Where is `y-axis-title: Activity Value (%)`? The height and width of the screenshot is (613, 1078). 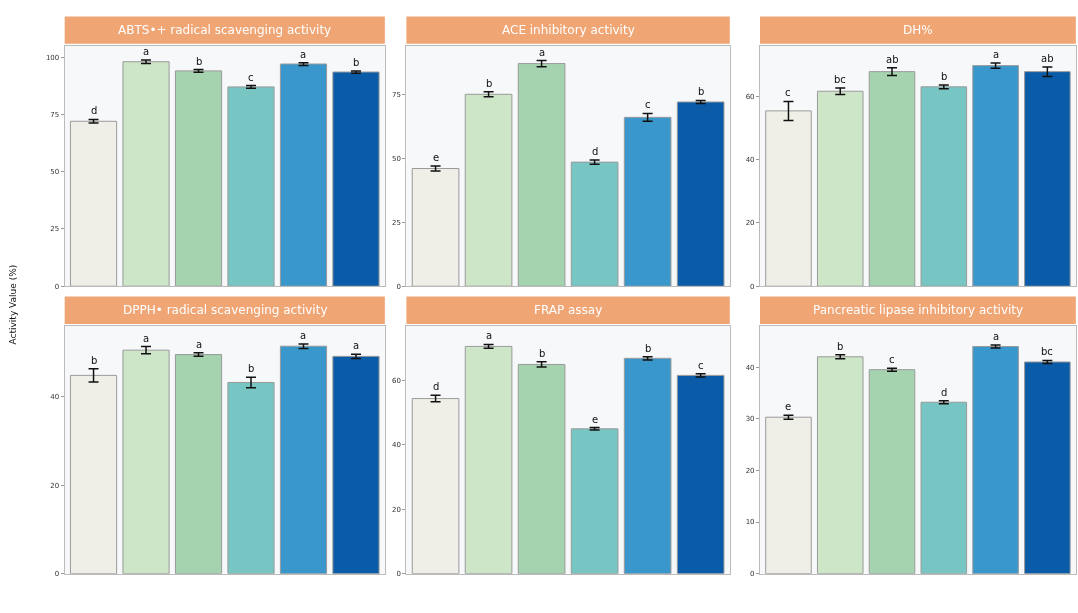 y-axis-title: Activity Value (%) is located at coordinates (13, 304).